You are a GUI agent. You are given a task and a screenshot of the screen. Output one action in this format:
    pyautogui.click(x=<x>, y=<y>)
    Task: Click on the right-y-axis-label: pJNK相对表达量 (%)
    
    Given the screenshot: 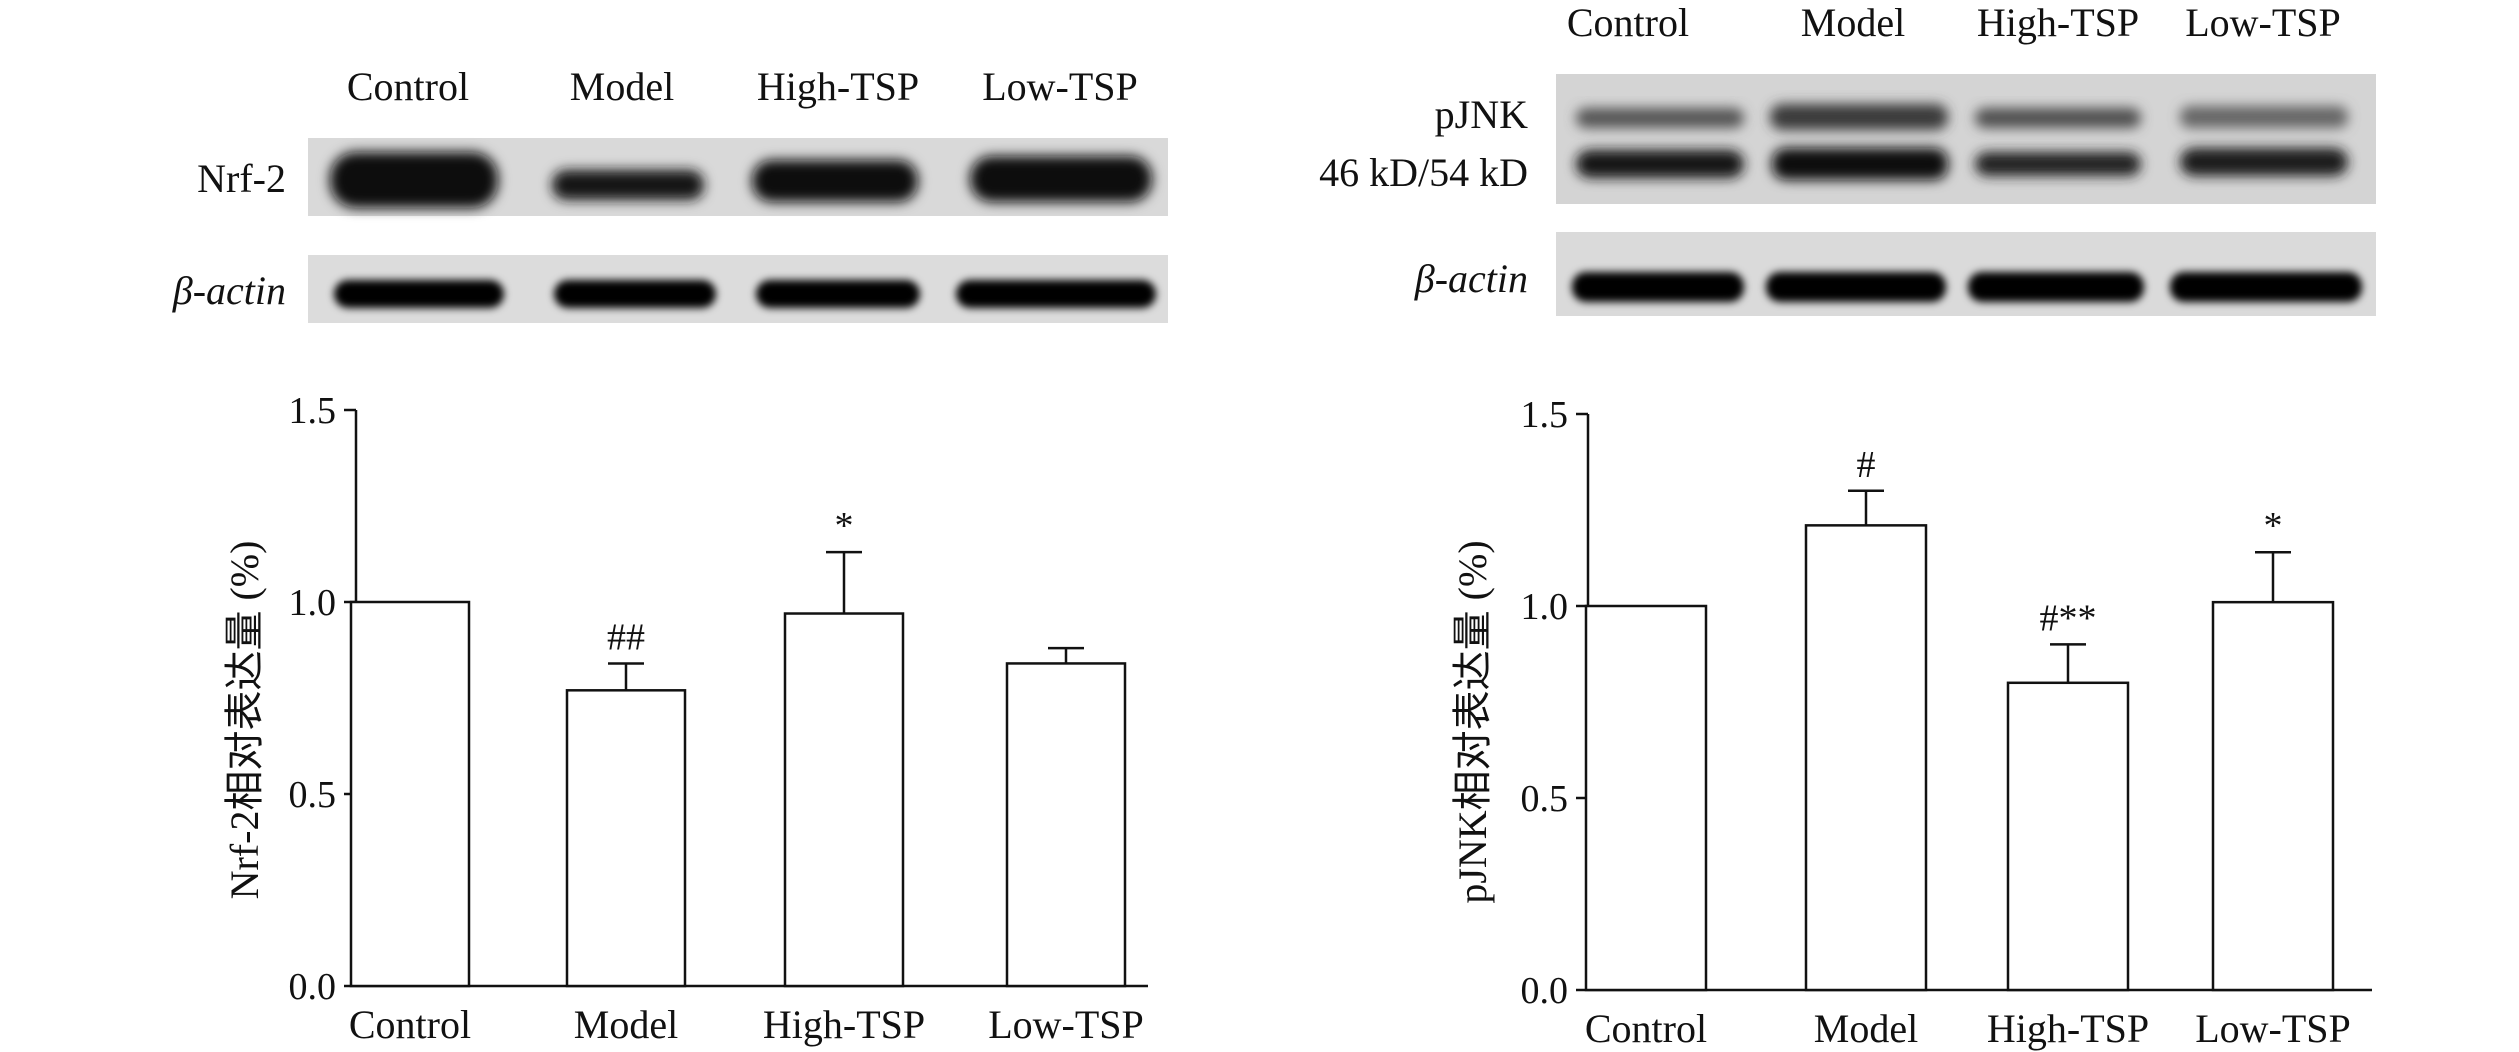 What is the action you would take?
    pyautogui.click(x=1472, y=721)
    